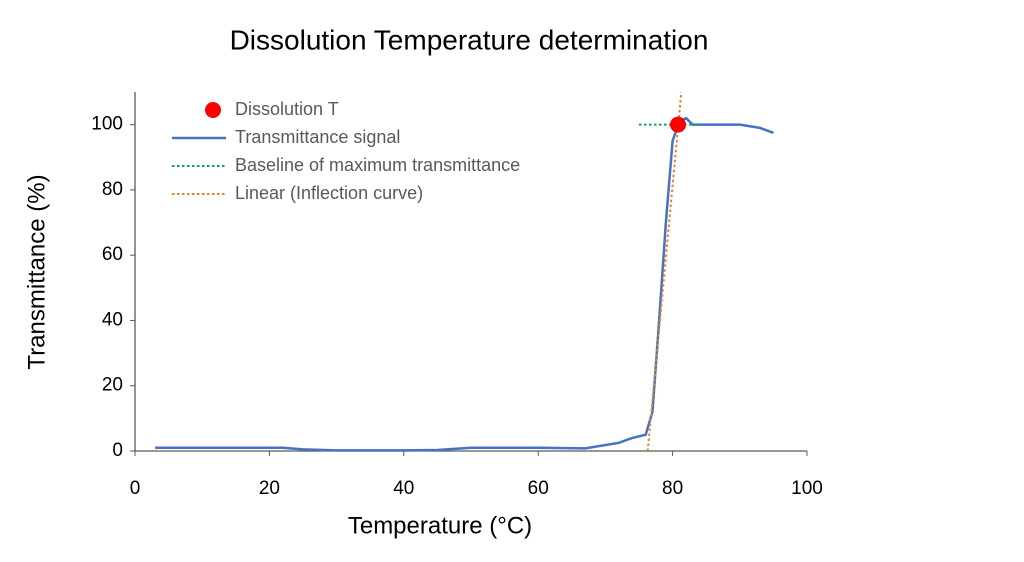 Image resolution: width=1024 pixels, height=562 pixels. What do you see at coordinates (36, 271) in the screenshot?
I see `y-axis-label: Transmittance (%)` at bounding box center [36, 271].